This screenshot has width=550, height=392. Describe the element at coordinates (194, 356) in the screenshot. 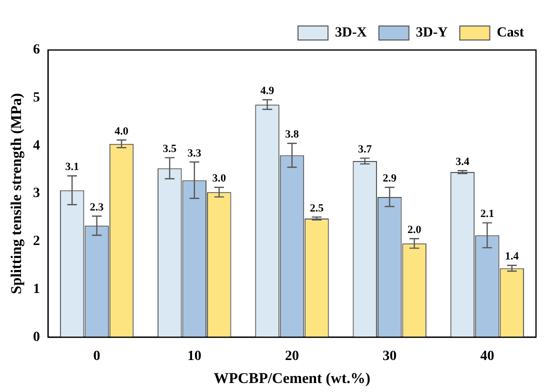

I see `x-tick-label: 10` at that location.